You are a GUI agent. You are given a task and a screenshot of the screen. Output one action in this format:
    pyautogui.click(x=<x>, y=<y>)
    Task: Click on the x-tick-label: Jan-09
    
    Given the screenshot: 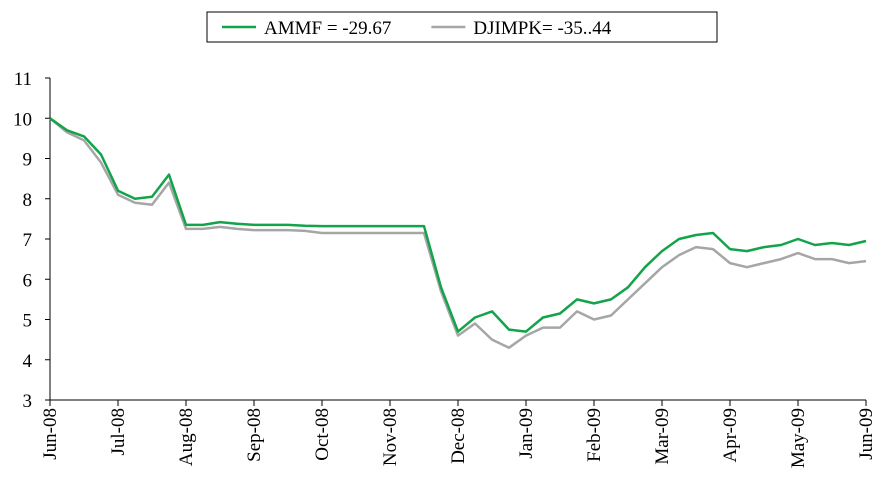 What is the action you would take?
    pyautogui.click(x=526, y=433)
    